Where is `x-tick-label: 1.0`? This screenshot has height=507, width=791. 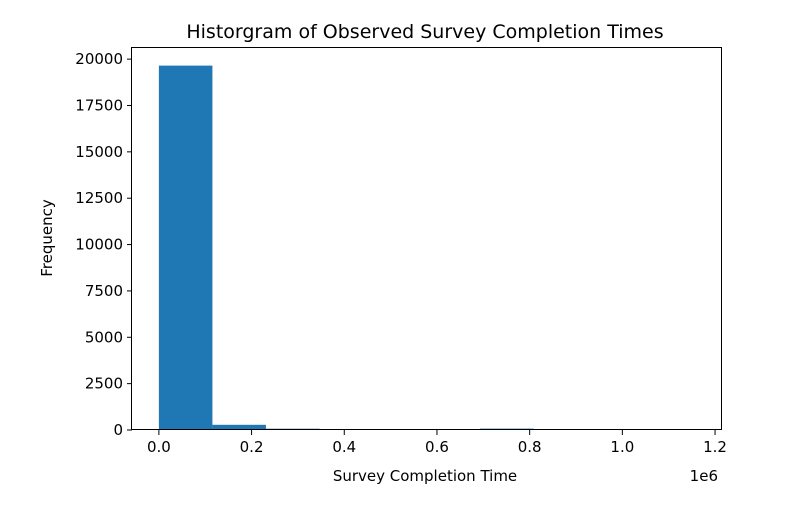 x-tick-label: 1.0 is located at coordinates (622, 447).